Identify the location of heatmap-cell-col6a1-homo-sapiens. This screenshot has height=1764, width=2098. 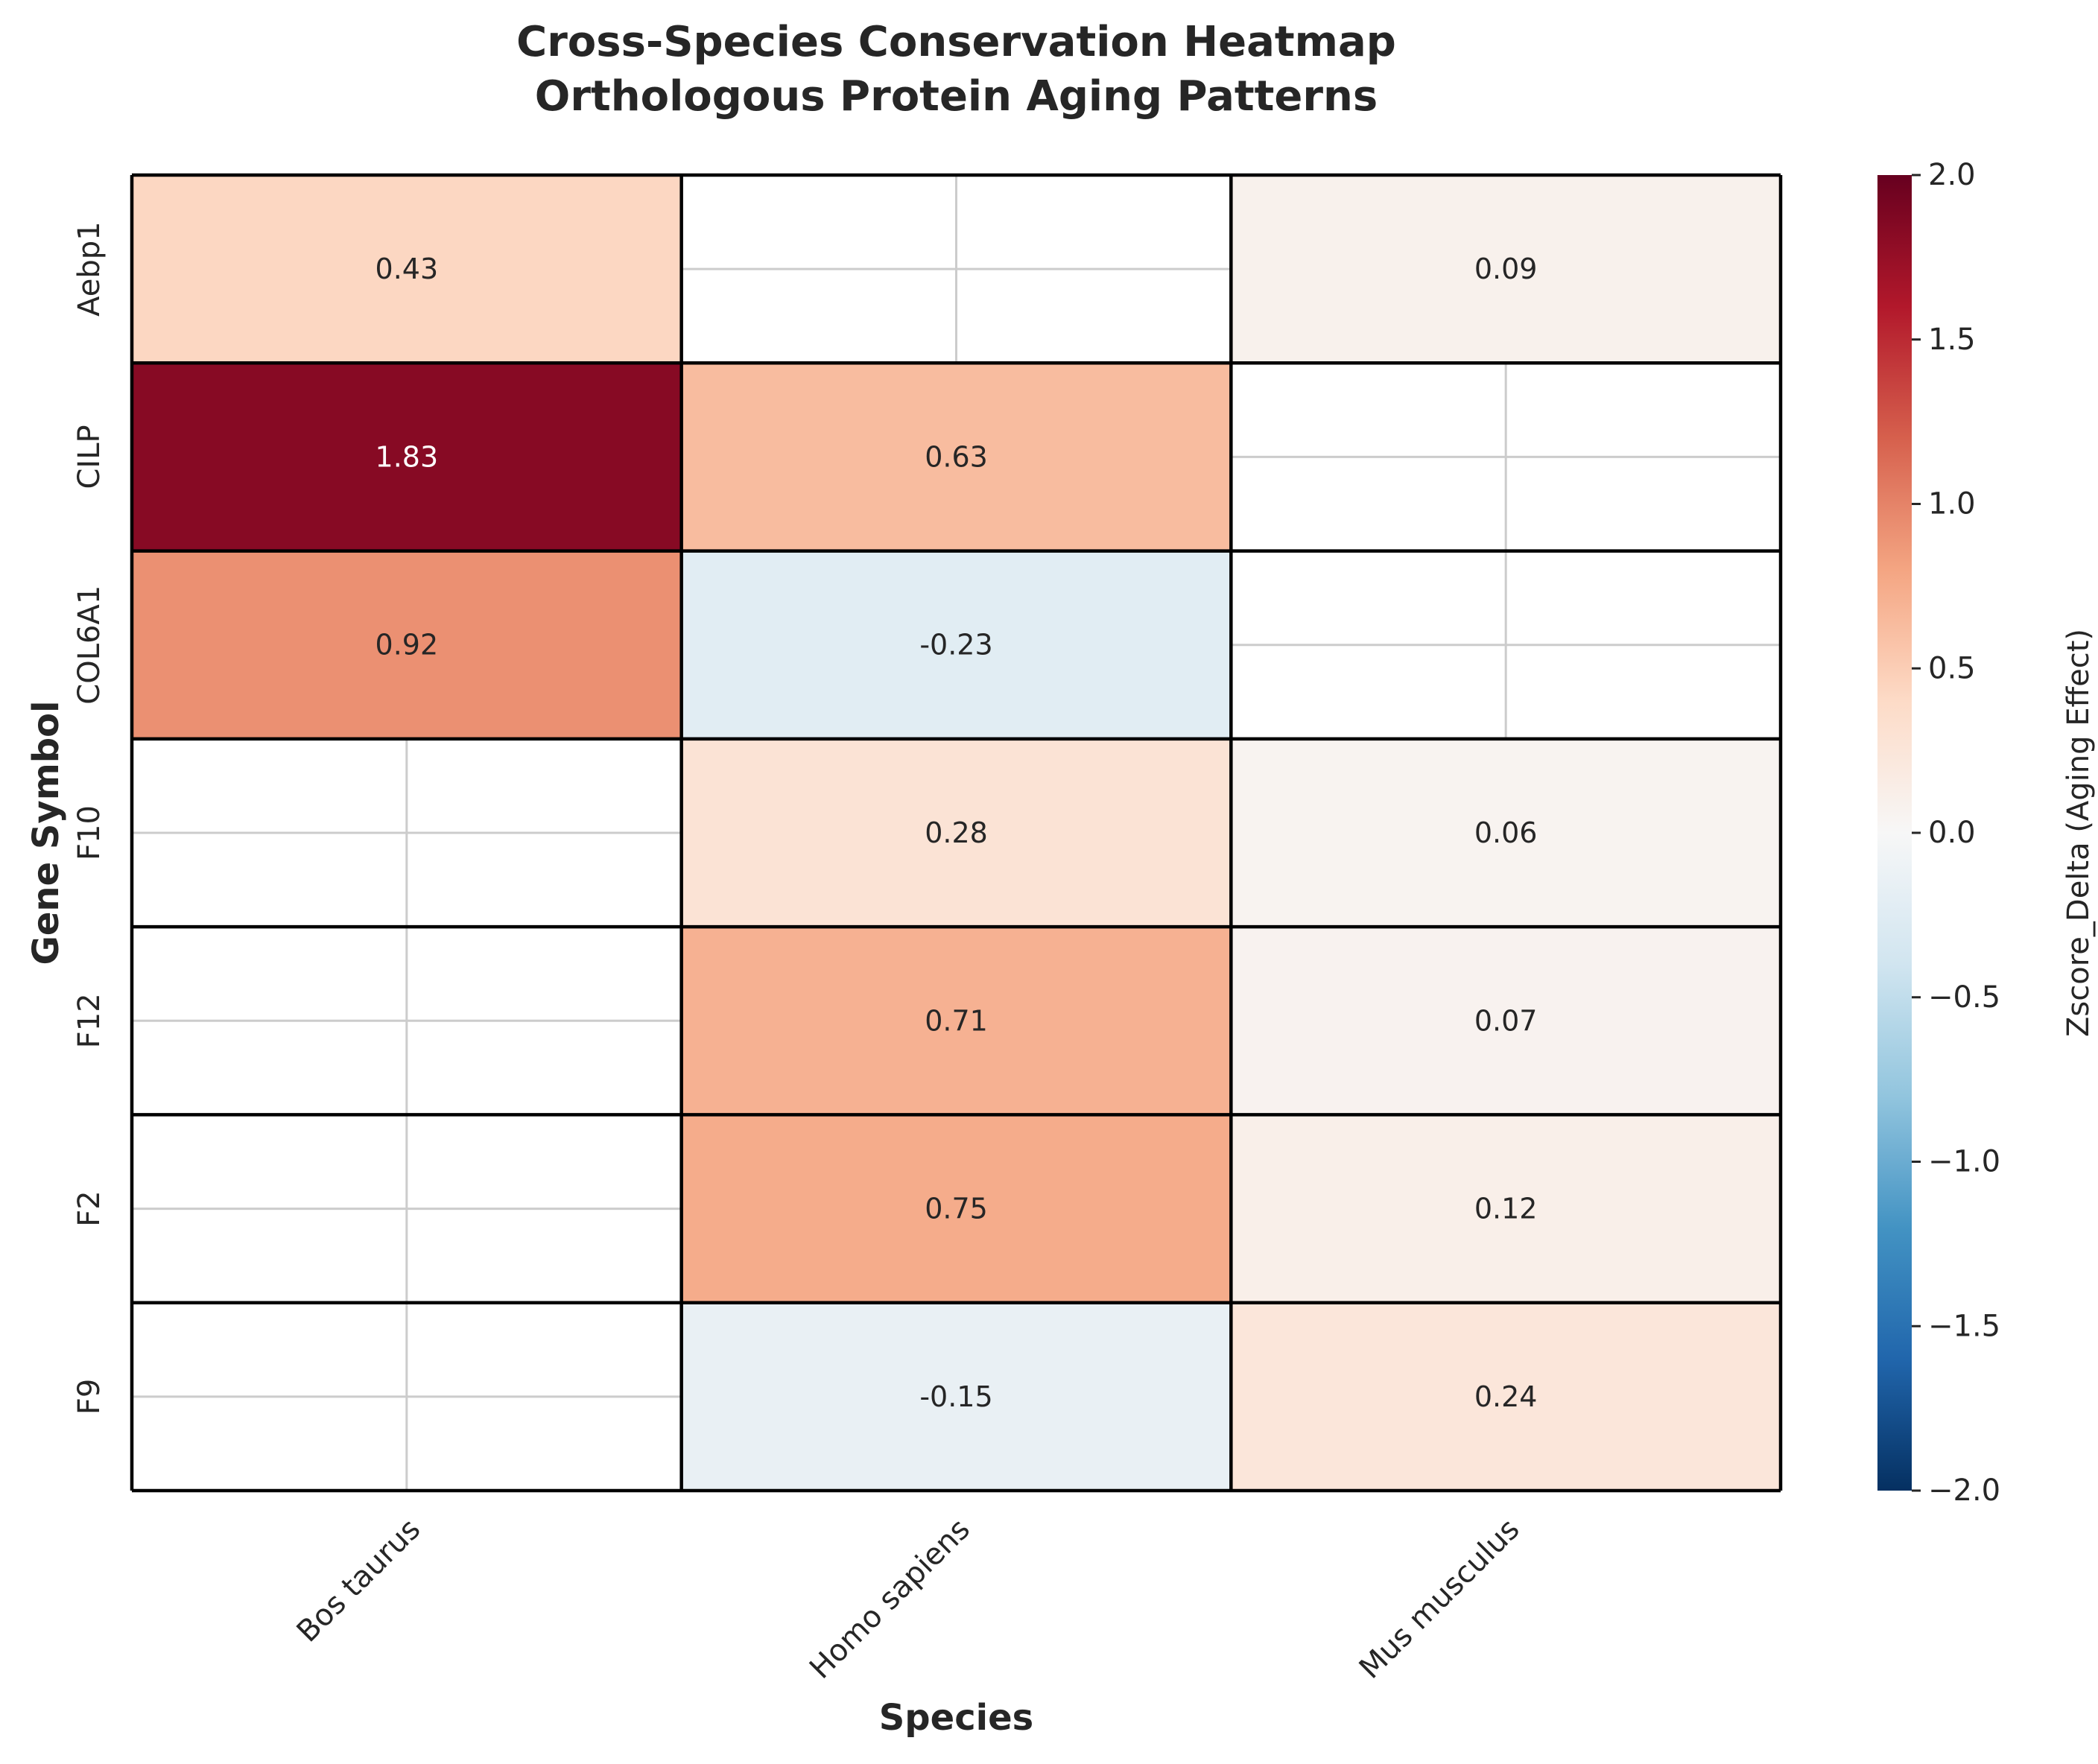
(956, 645).